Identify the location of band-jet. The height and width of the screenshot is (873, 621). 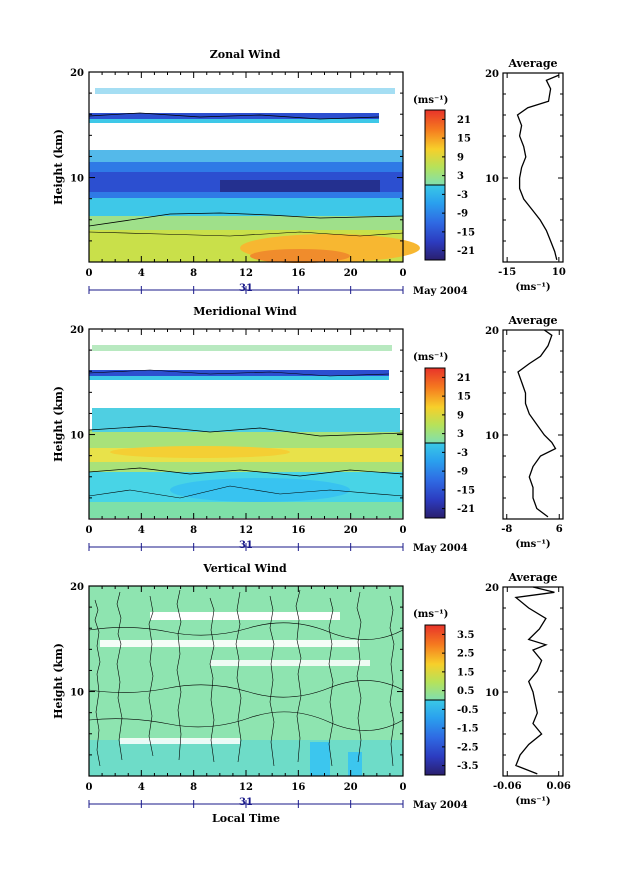
(234, 117).